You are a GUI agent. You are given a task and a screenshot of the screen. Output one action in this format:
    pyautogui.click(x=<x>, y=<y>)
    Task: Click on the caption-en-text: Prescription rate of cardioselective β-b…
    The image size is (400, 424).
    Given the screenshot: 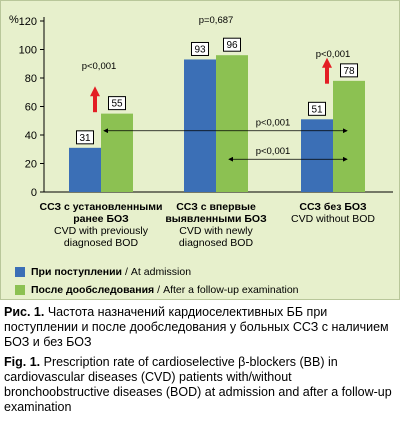 What is the action you would take?
    pyautogui.click(x=198, y=384)
    